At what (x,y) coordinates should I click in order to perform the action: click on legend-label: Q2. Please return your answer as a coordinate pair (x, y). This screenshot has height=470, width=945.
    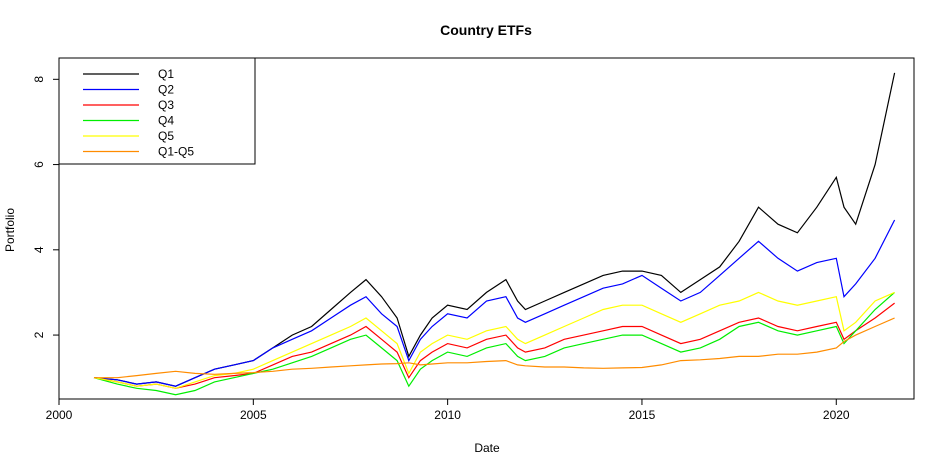
    Looking at the image, I should click on (166, 90).